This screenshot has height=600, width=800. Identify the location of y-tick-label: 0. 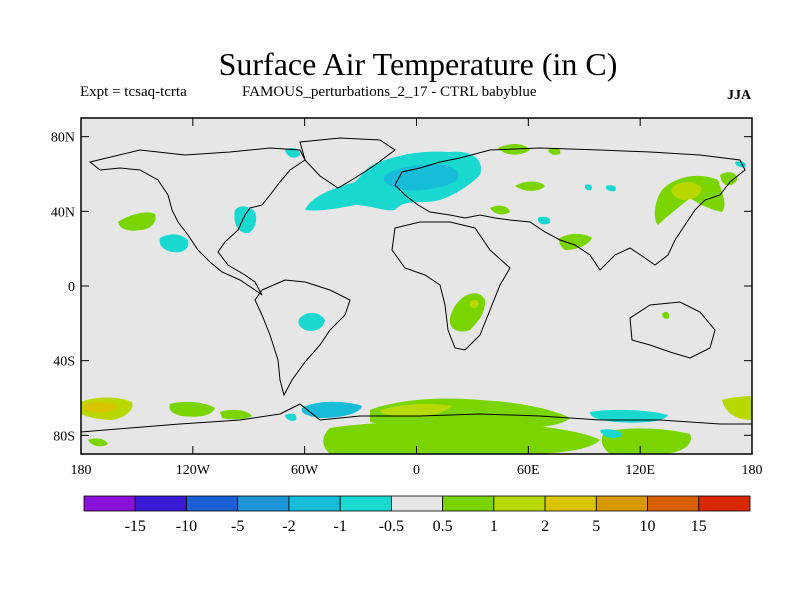
(71, 287).